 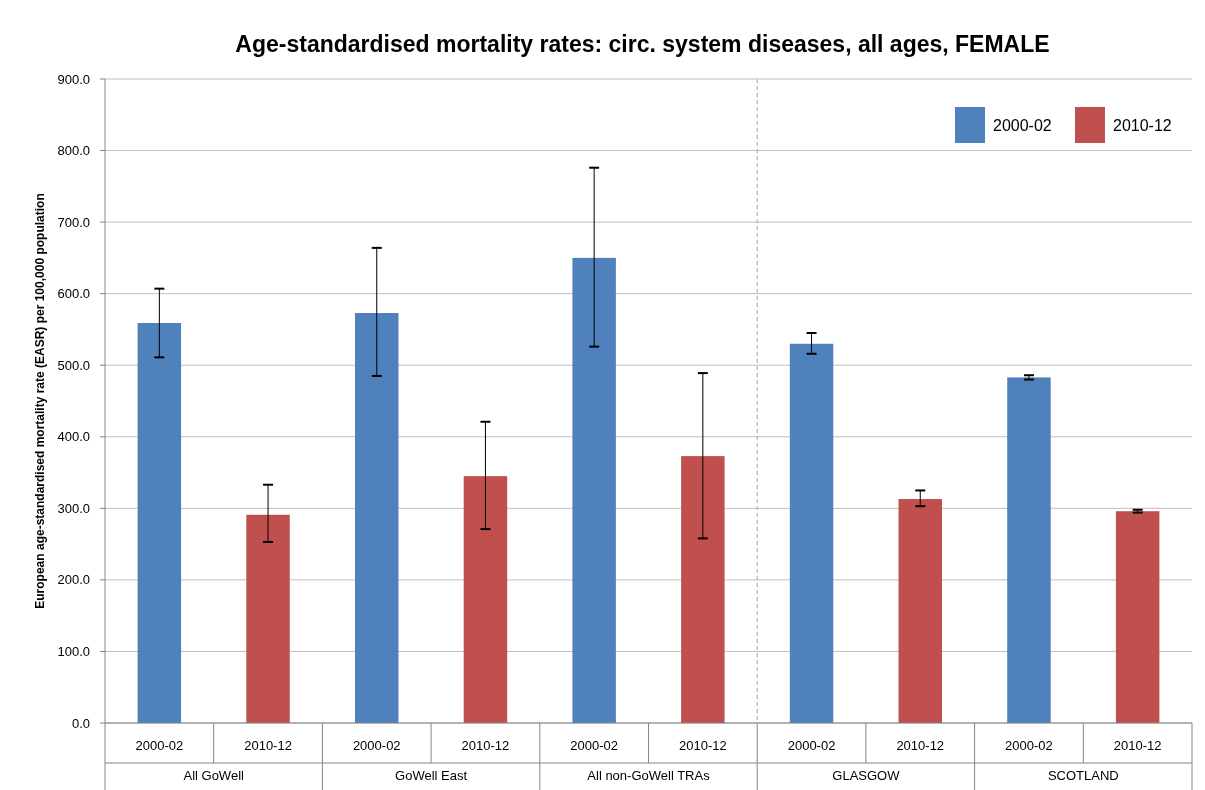 I want to click on x-tick-label: All GoWell, so click(x=214, y=775).